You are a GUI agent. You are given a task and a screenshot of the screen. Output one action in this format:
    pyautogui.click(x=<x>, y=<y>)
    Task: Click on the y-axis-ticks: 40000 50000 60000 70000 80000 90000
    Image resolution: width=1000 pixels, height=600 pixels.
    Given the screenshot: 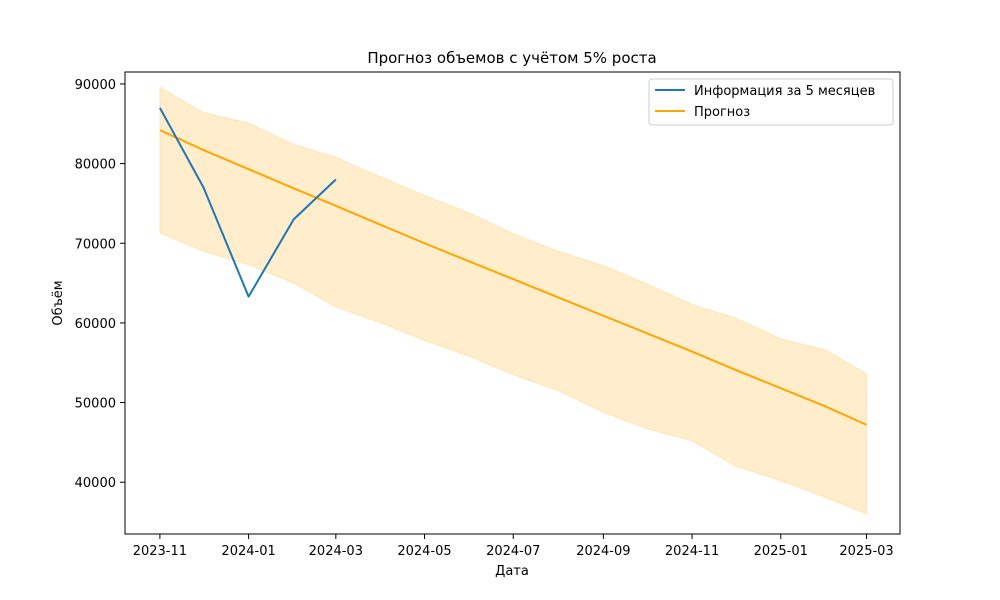 What is the action you would take?
    pyautogui.click(x=100, y=284)
    